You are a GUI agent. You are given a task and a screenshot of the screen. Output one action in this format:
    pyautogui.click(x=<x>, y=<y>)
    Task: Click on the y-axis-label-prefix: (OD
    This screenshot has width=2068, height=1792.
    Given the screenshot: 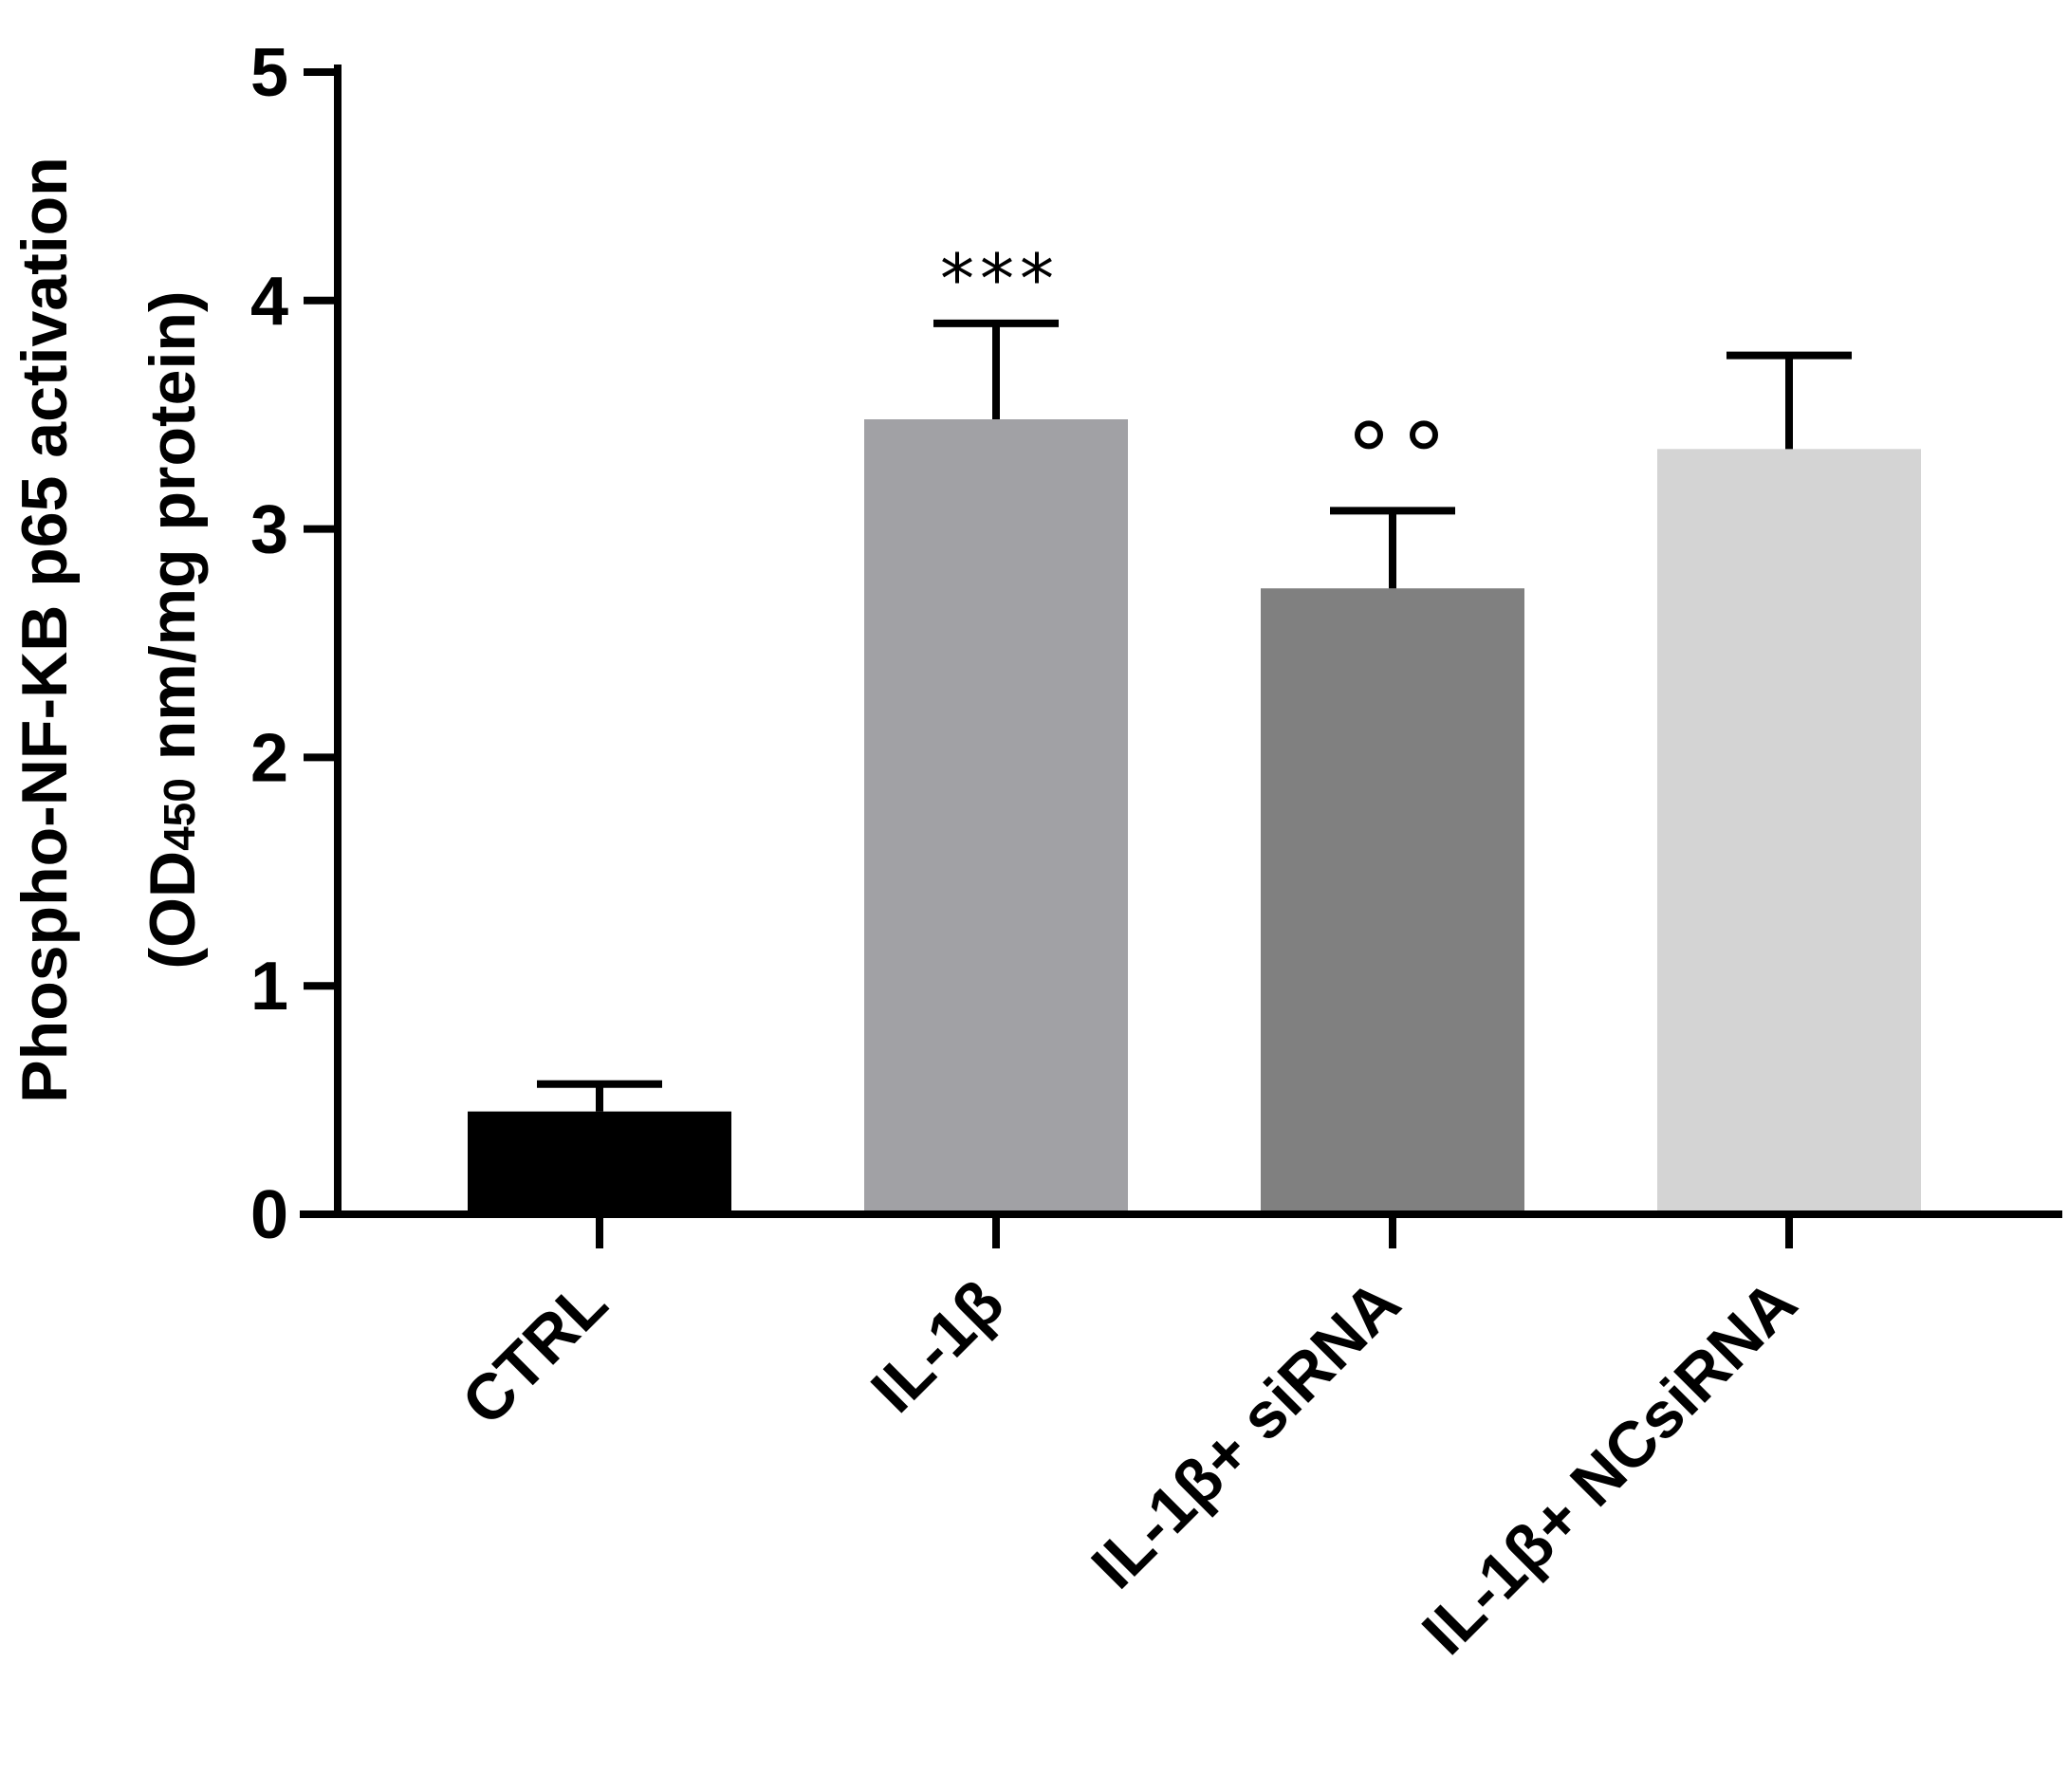 What is the action you would take?
    pyautogui.click(x=173, y=910)
    